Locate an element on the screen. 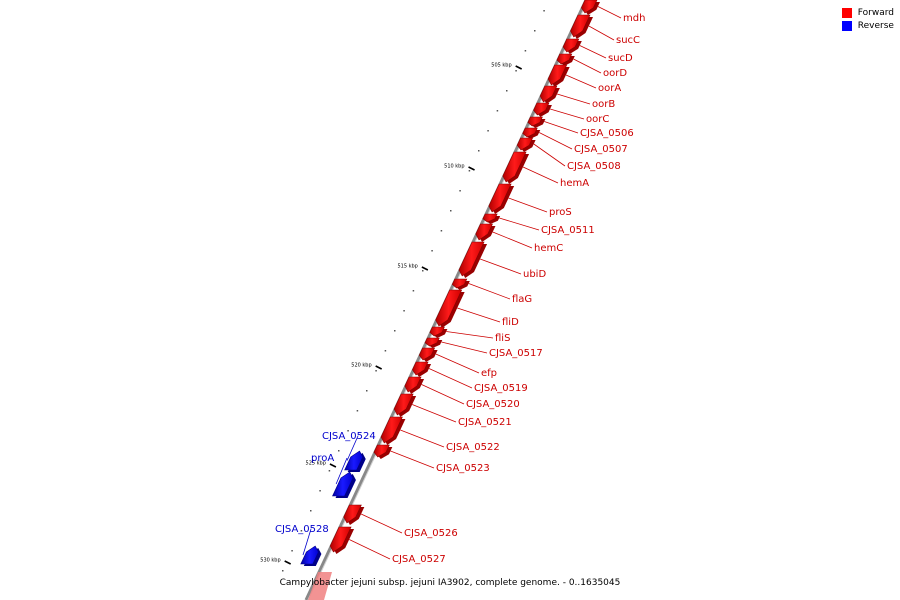  gene-efp is located at coordinates (427, 354).